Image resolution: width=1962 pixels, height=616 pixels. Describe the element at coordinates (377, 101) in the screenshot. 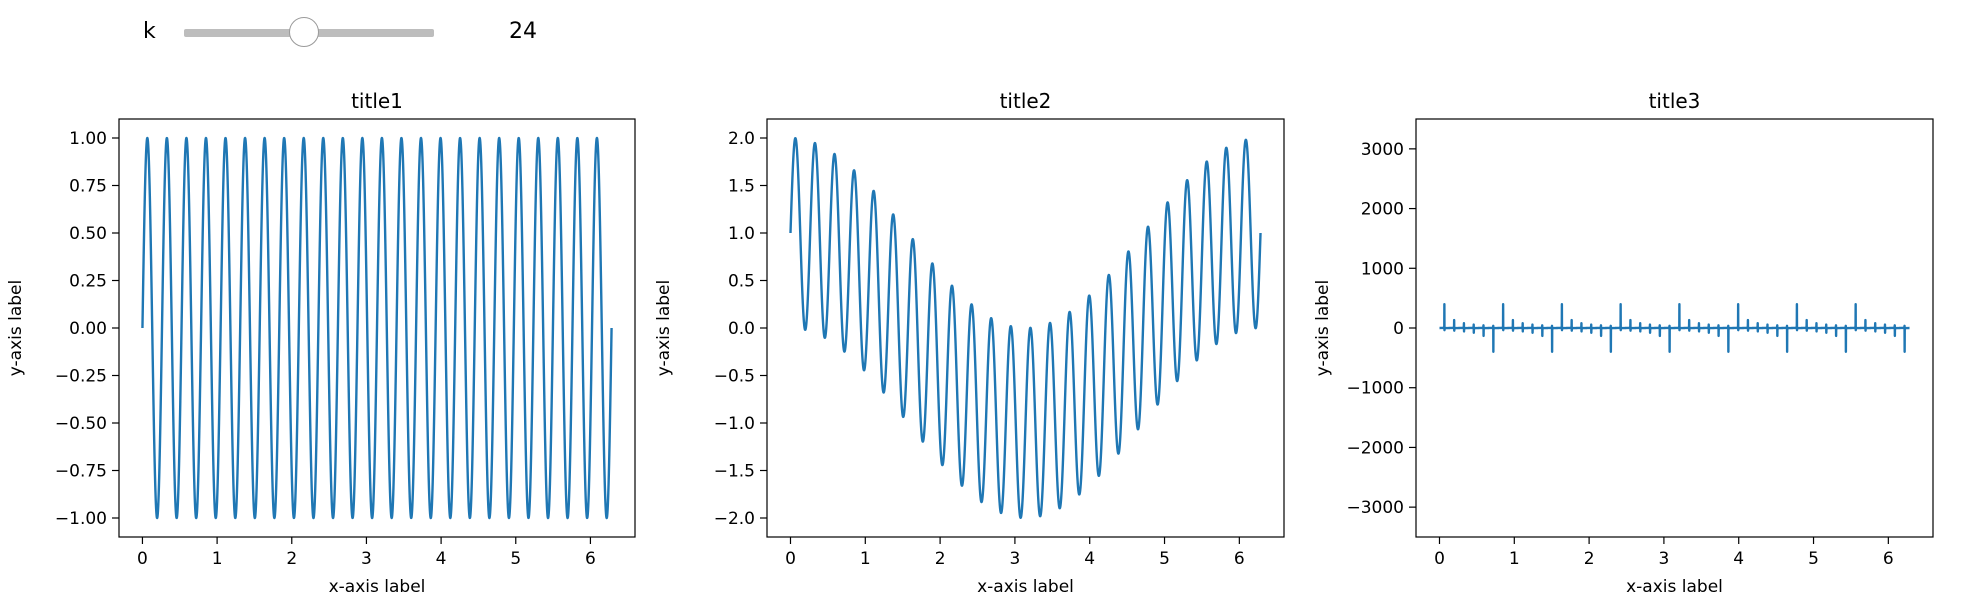

I see `chart-title: title1` at that location.